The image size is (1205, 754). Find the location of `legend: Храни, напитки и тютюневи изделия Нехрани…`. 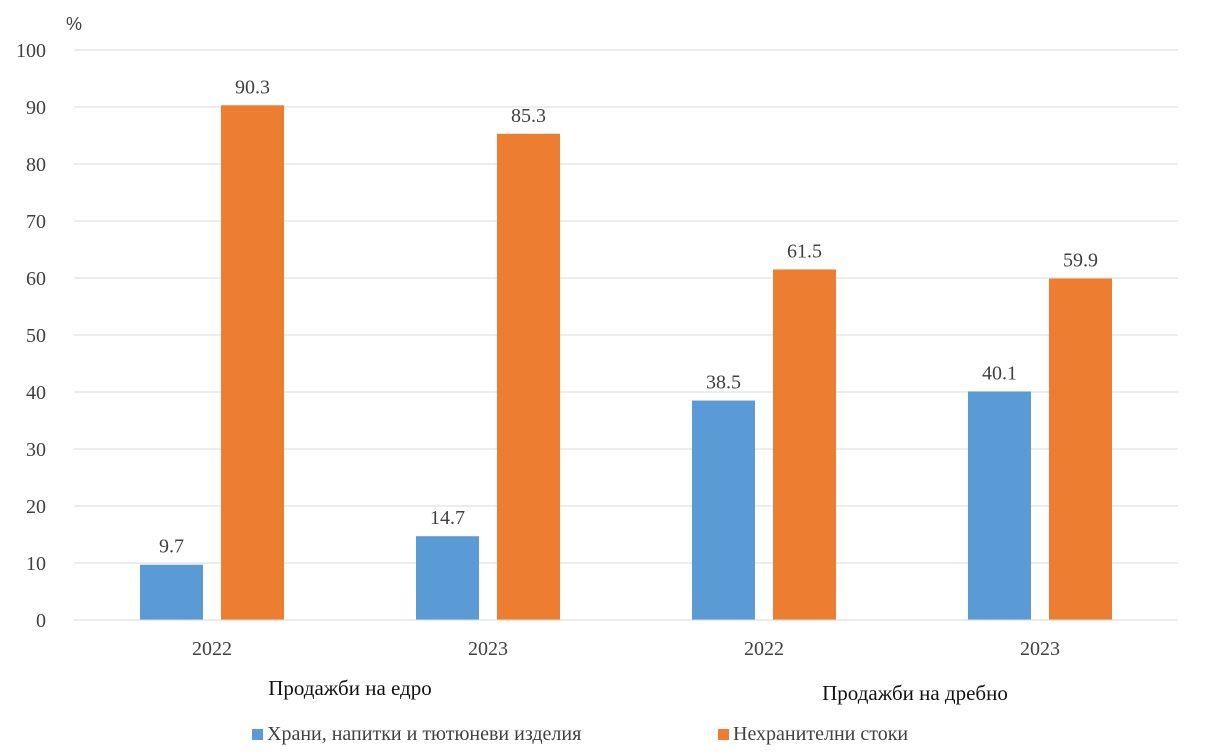

legend: Храни, напитки и тютюневи изделия Нехрани… is located at coordinates (580, 734).